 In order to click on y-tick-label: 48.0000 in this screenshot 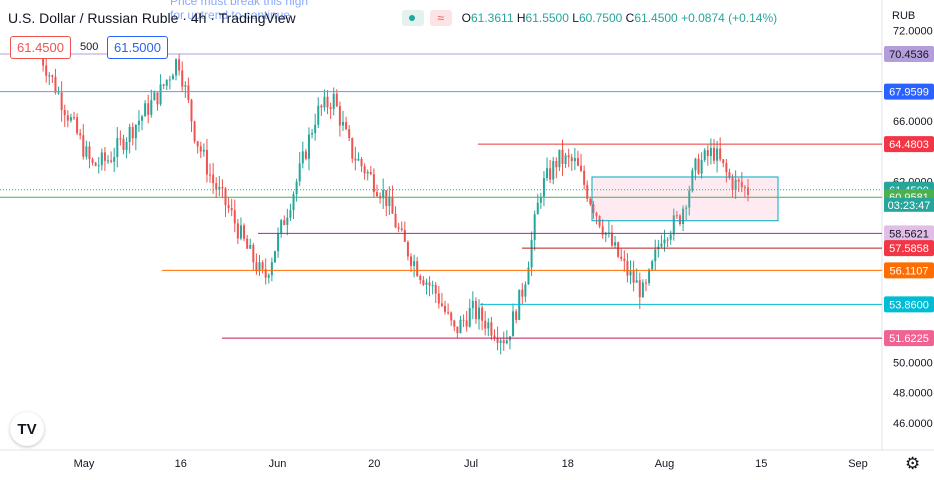, I will do `click(913, 394)`.